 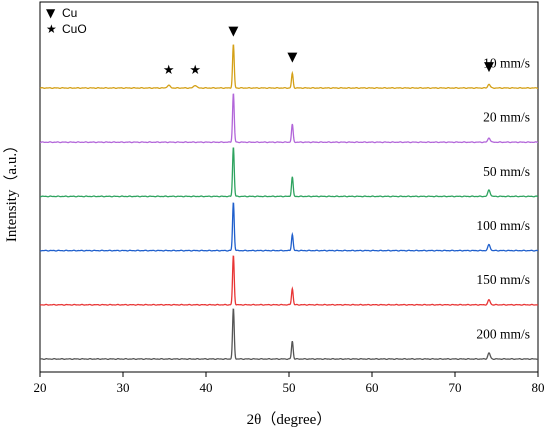 What do you see at coordinates (372, 387) in the screenshot?
I see `x-tick-label: 60` at bounding box center [372, 387].